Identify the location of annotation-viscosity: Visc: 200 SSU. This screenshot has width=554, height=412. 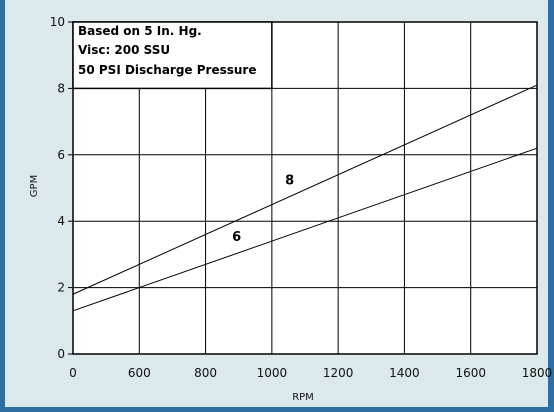
(124, 50).